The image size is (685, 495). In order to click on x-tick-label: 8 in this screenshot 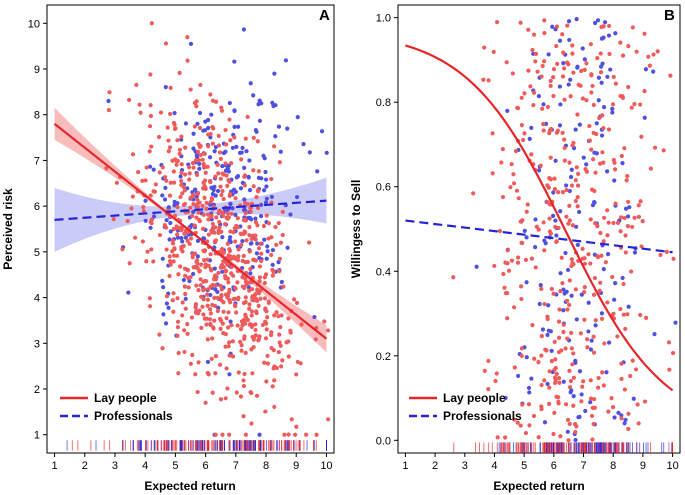, I will do `click(266, 466)`.